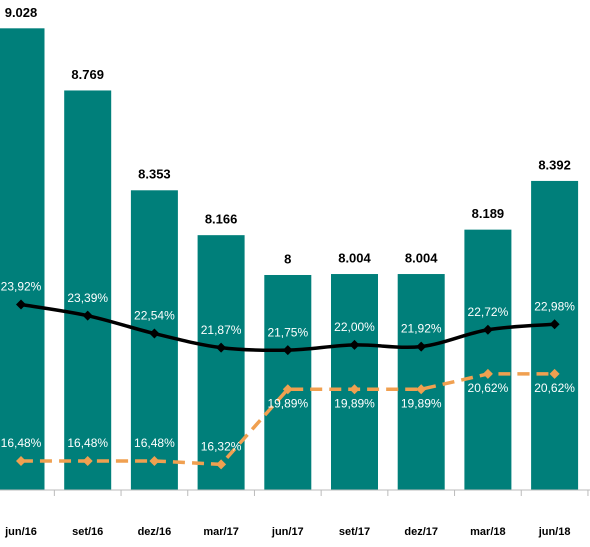 The width and height of the screenshot is (590, 547). Describe the element at coordinates (221, 219) in the screenshot. I see `bar-label: 8.166` at that location.